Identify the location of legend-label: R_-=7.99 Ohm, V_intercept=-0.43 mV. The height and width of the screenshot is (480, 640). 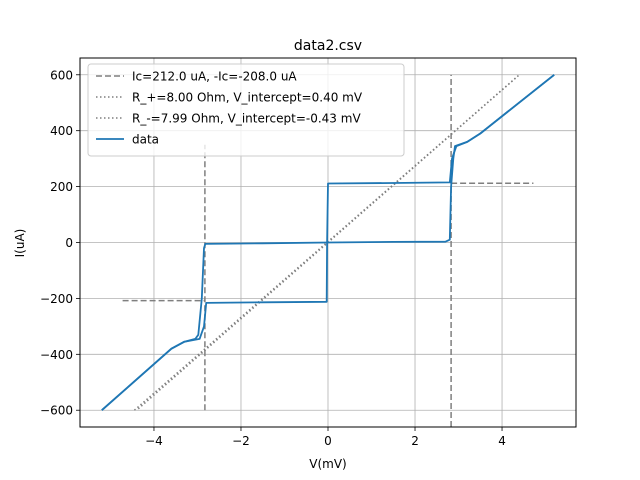
(246, 119).